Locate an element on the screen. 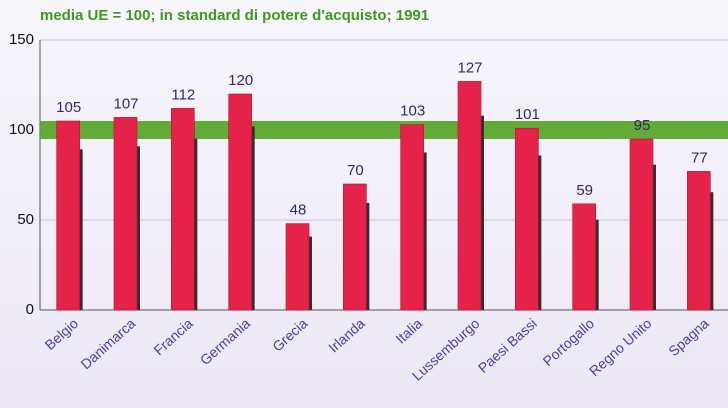 The height and width of the screenshot is (408, 728). value-label: 77 is located at coordinates (699, 157).